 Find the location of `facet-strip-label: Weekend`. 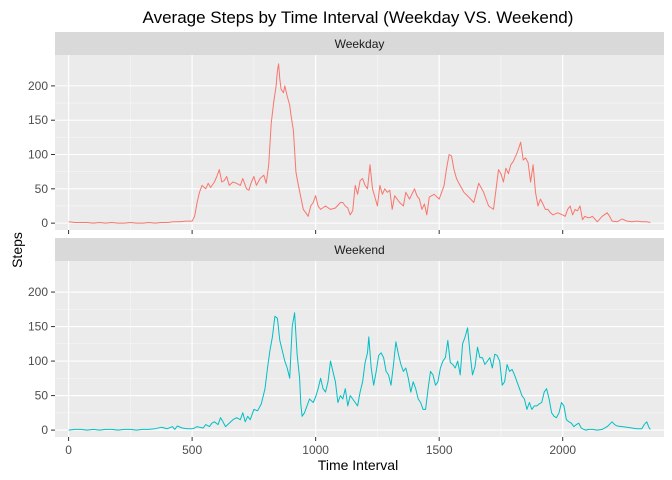

facet-strip-label: Weekend is located at coordinates (359, 250).